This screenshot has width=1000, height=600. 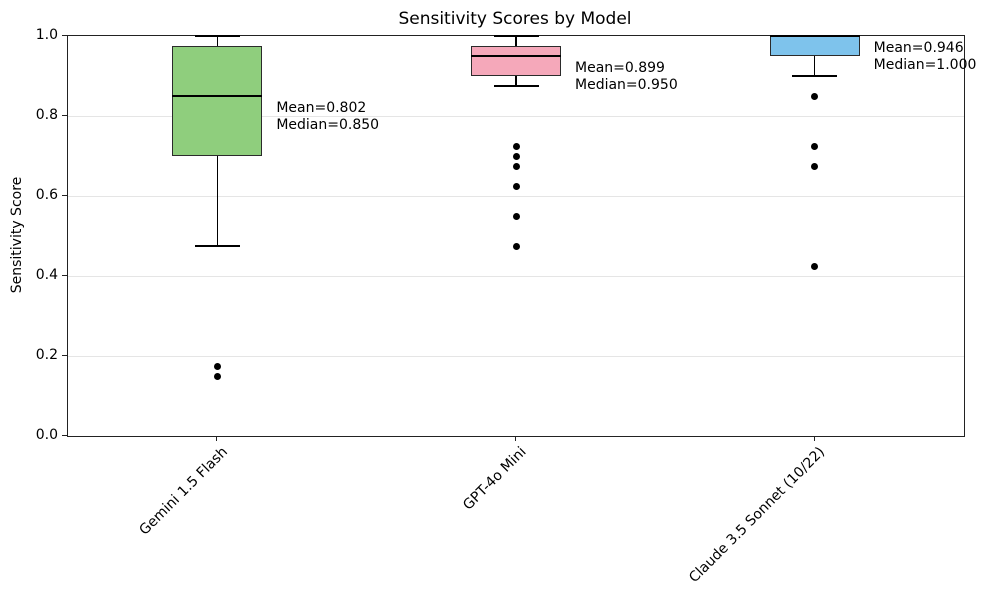 I want to click on stats-annotation-claude-3-5-sonnet-10-22: Mean=0.946 Median=1.000, so click(x=925, y=57).